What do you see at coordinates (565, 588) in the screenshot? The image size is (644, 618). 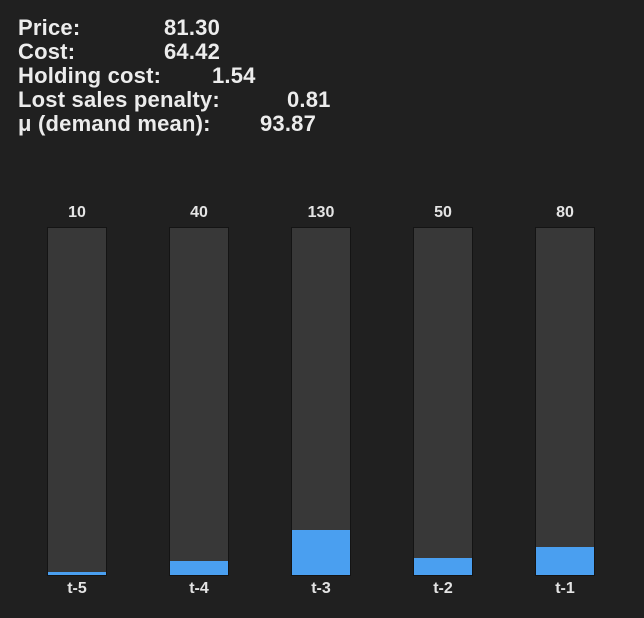 I see `bar-period-label: t-1` at bounding box center [565, 588].